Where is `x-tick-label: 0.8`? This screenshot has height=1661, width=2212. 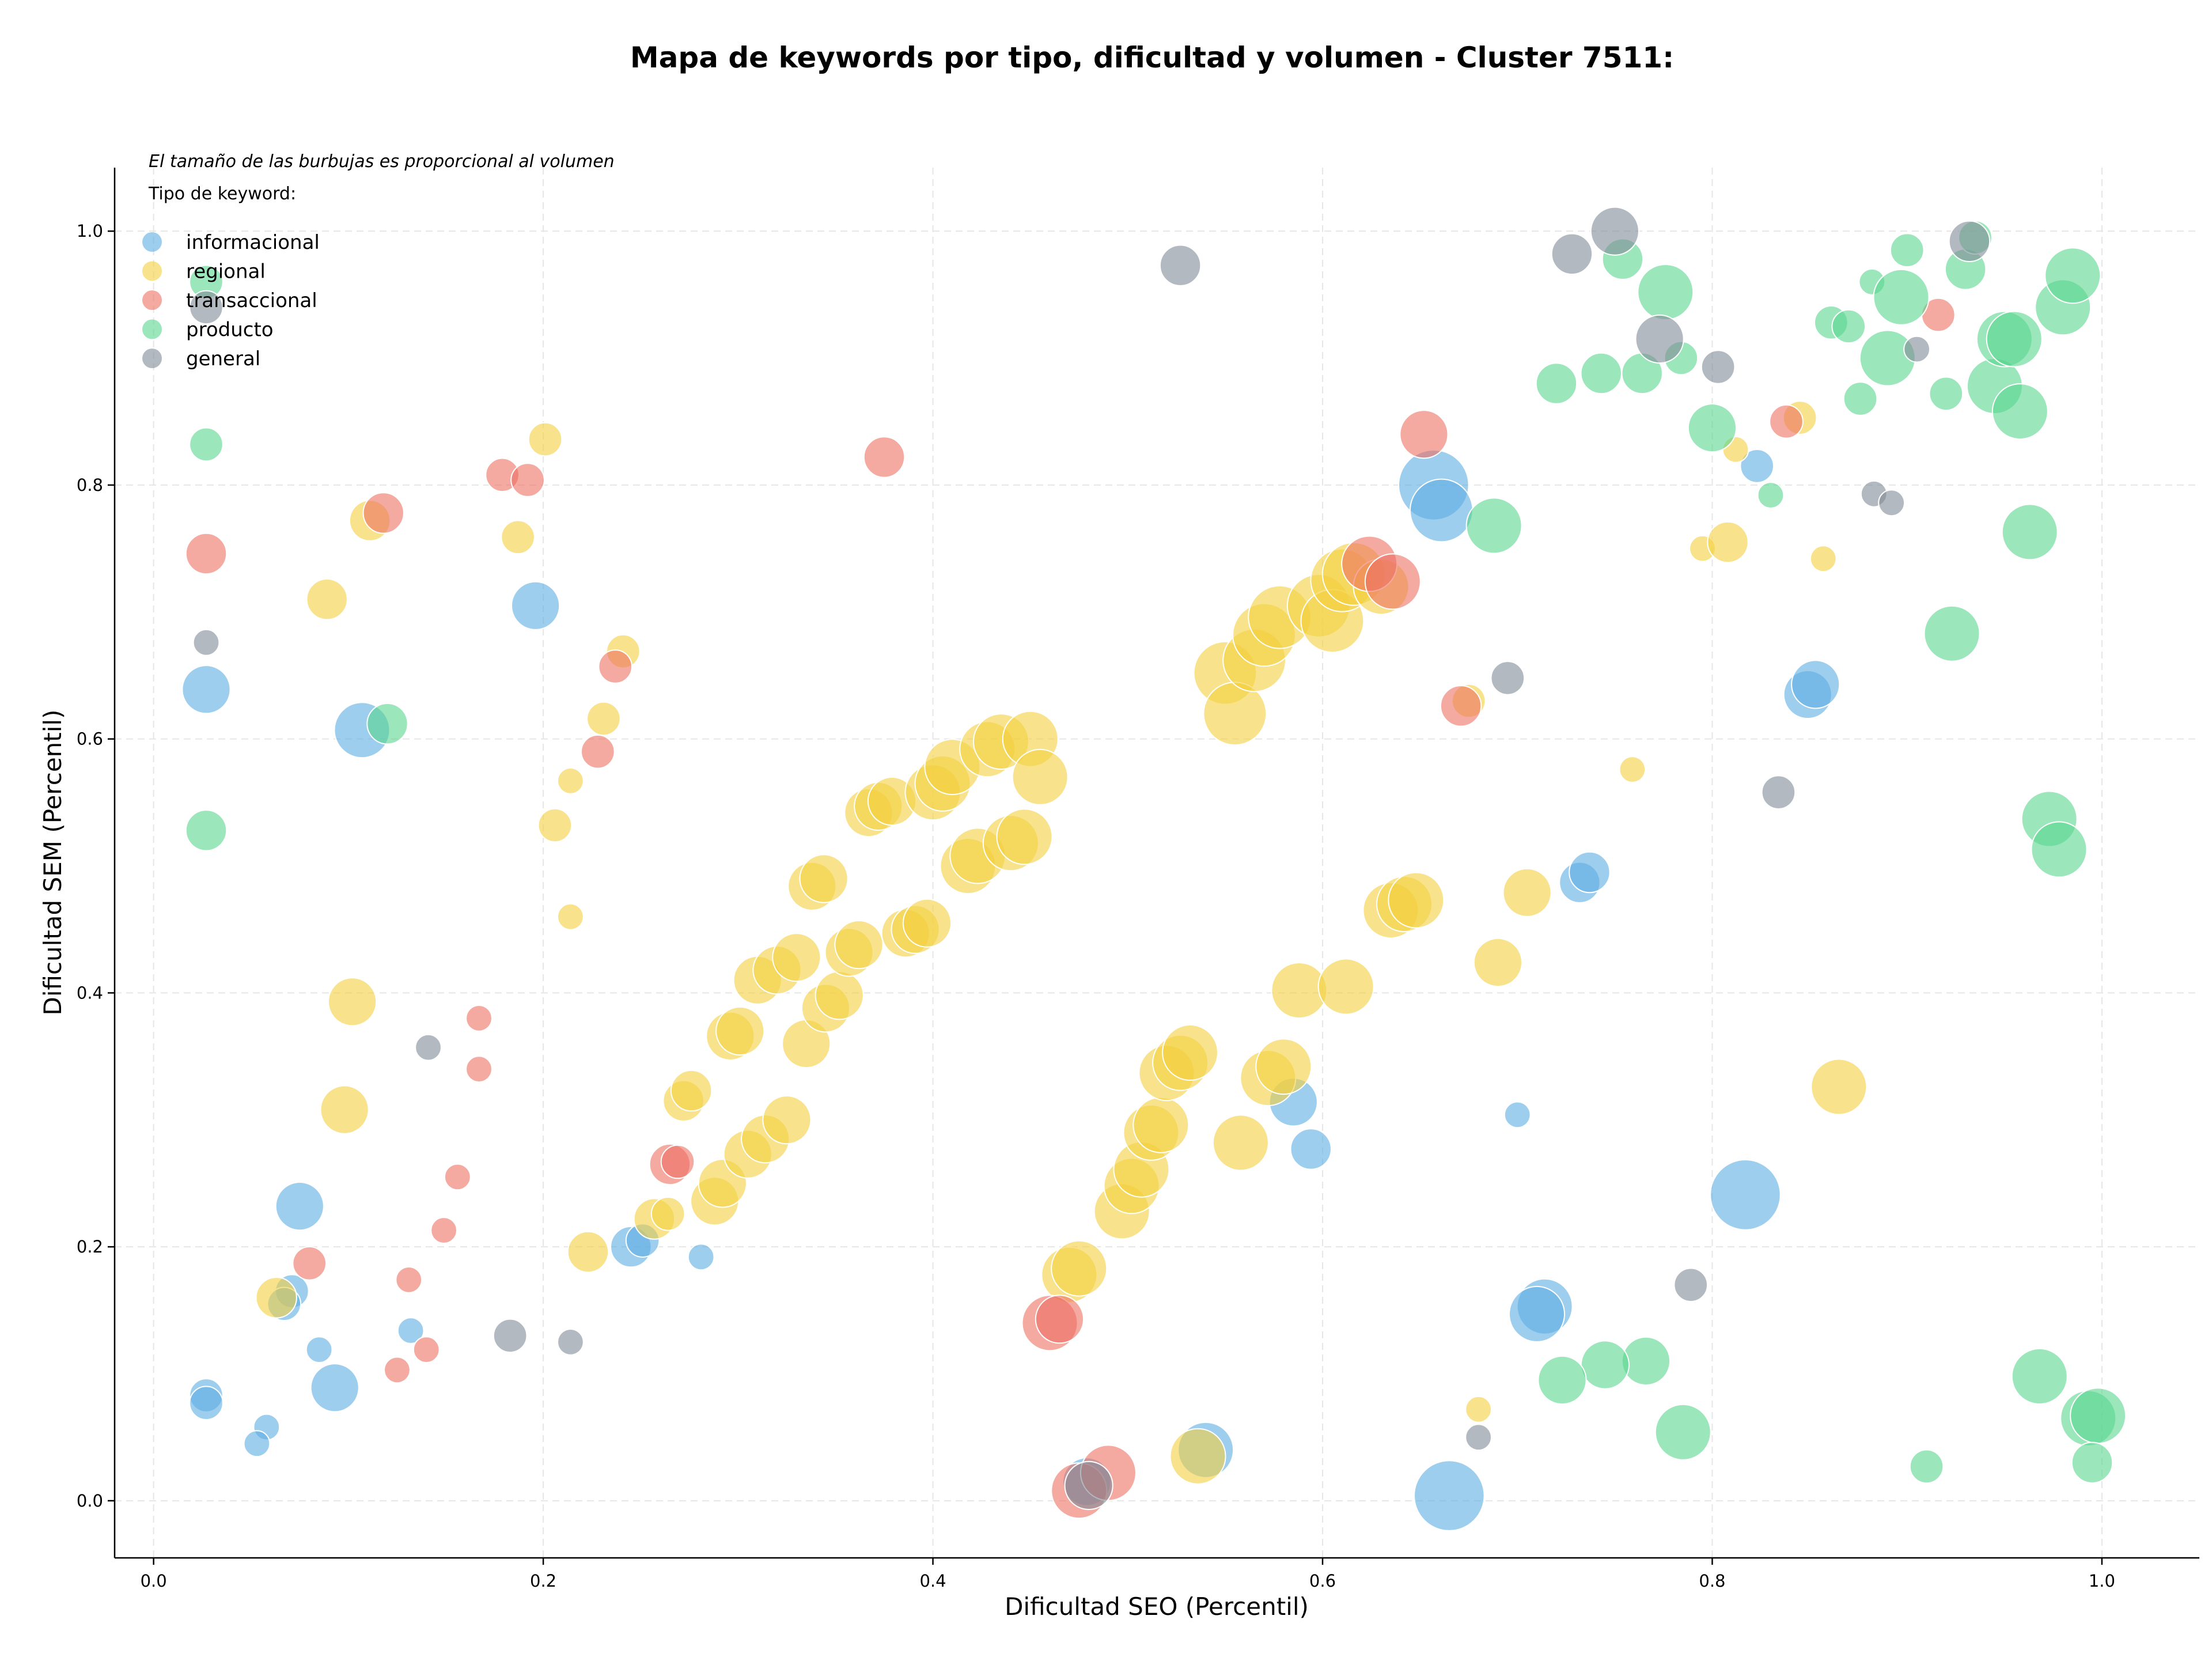 x-tick-label: 0.8 is located at coordinates (1712, 1581).